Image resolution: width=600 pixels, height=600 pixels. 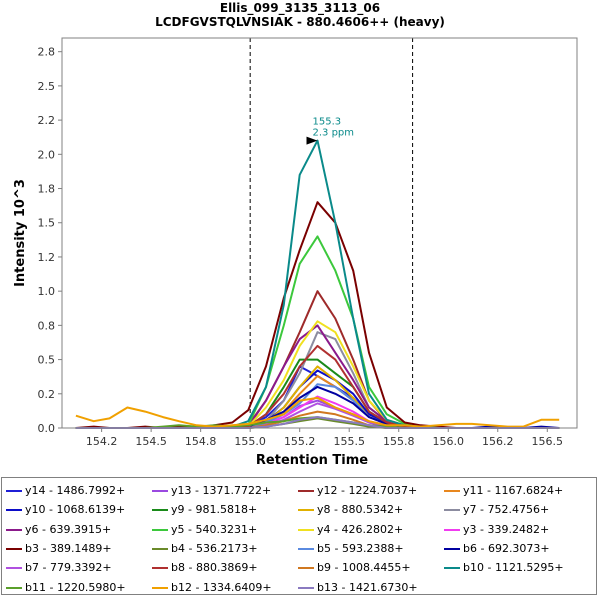 I want to click on x-tick-label: 156.0, so click(x=449, y=441).